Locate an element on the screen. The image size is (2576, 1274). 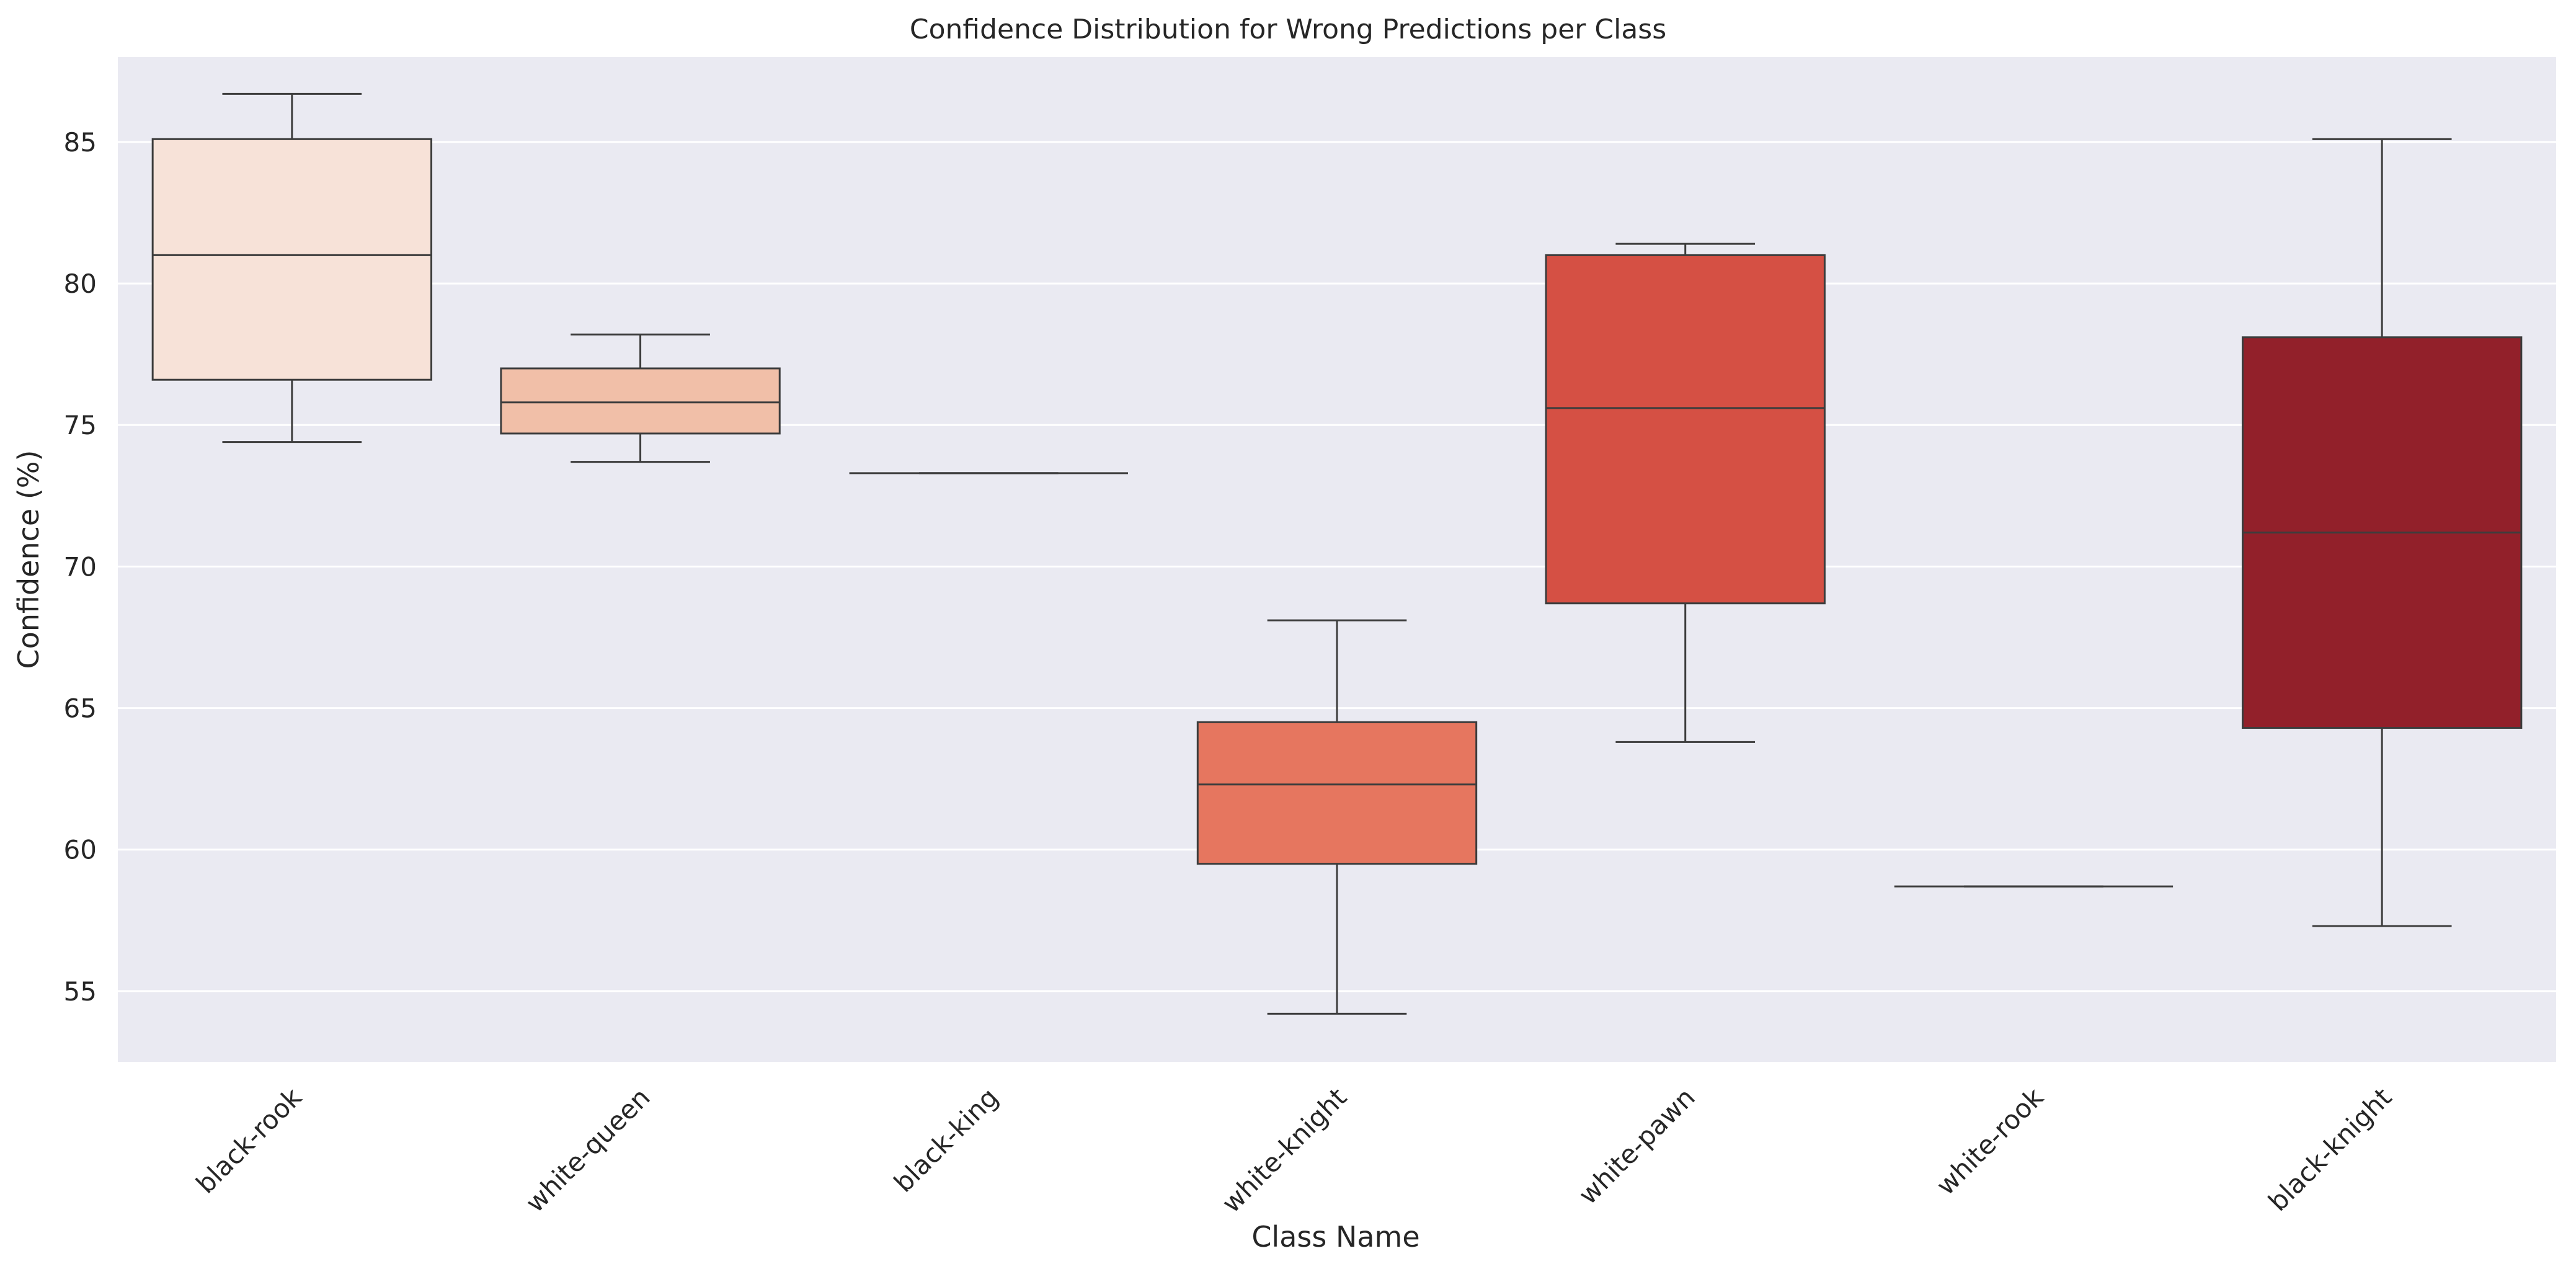
y-tick-labels: 55 60 65 70 75 80 85 is located at coordinates (80, 567).